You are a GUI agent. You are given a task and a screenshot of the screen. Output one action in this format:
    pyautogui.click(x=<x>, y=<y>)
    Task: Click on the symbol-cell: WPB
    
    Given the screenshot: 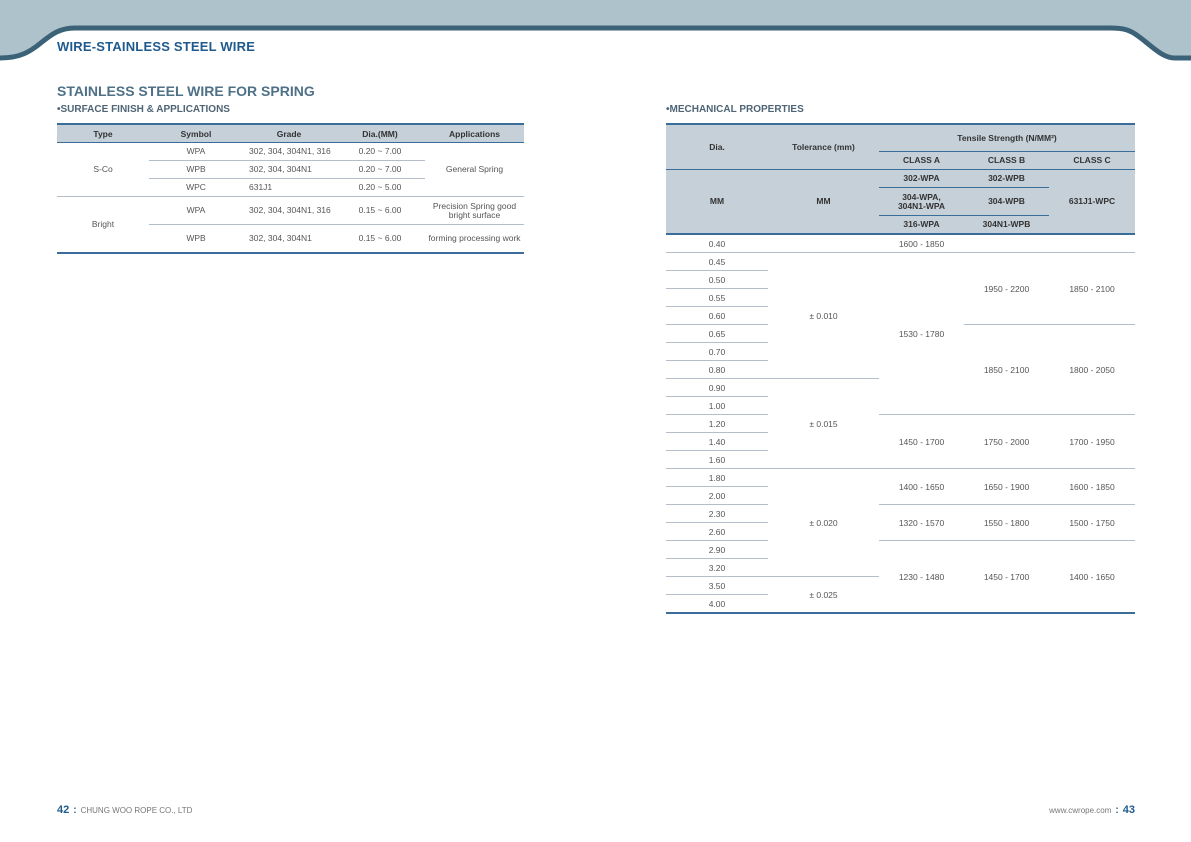 What is the action you would take?
    pyautogui.click(x=196, y=169)
    